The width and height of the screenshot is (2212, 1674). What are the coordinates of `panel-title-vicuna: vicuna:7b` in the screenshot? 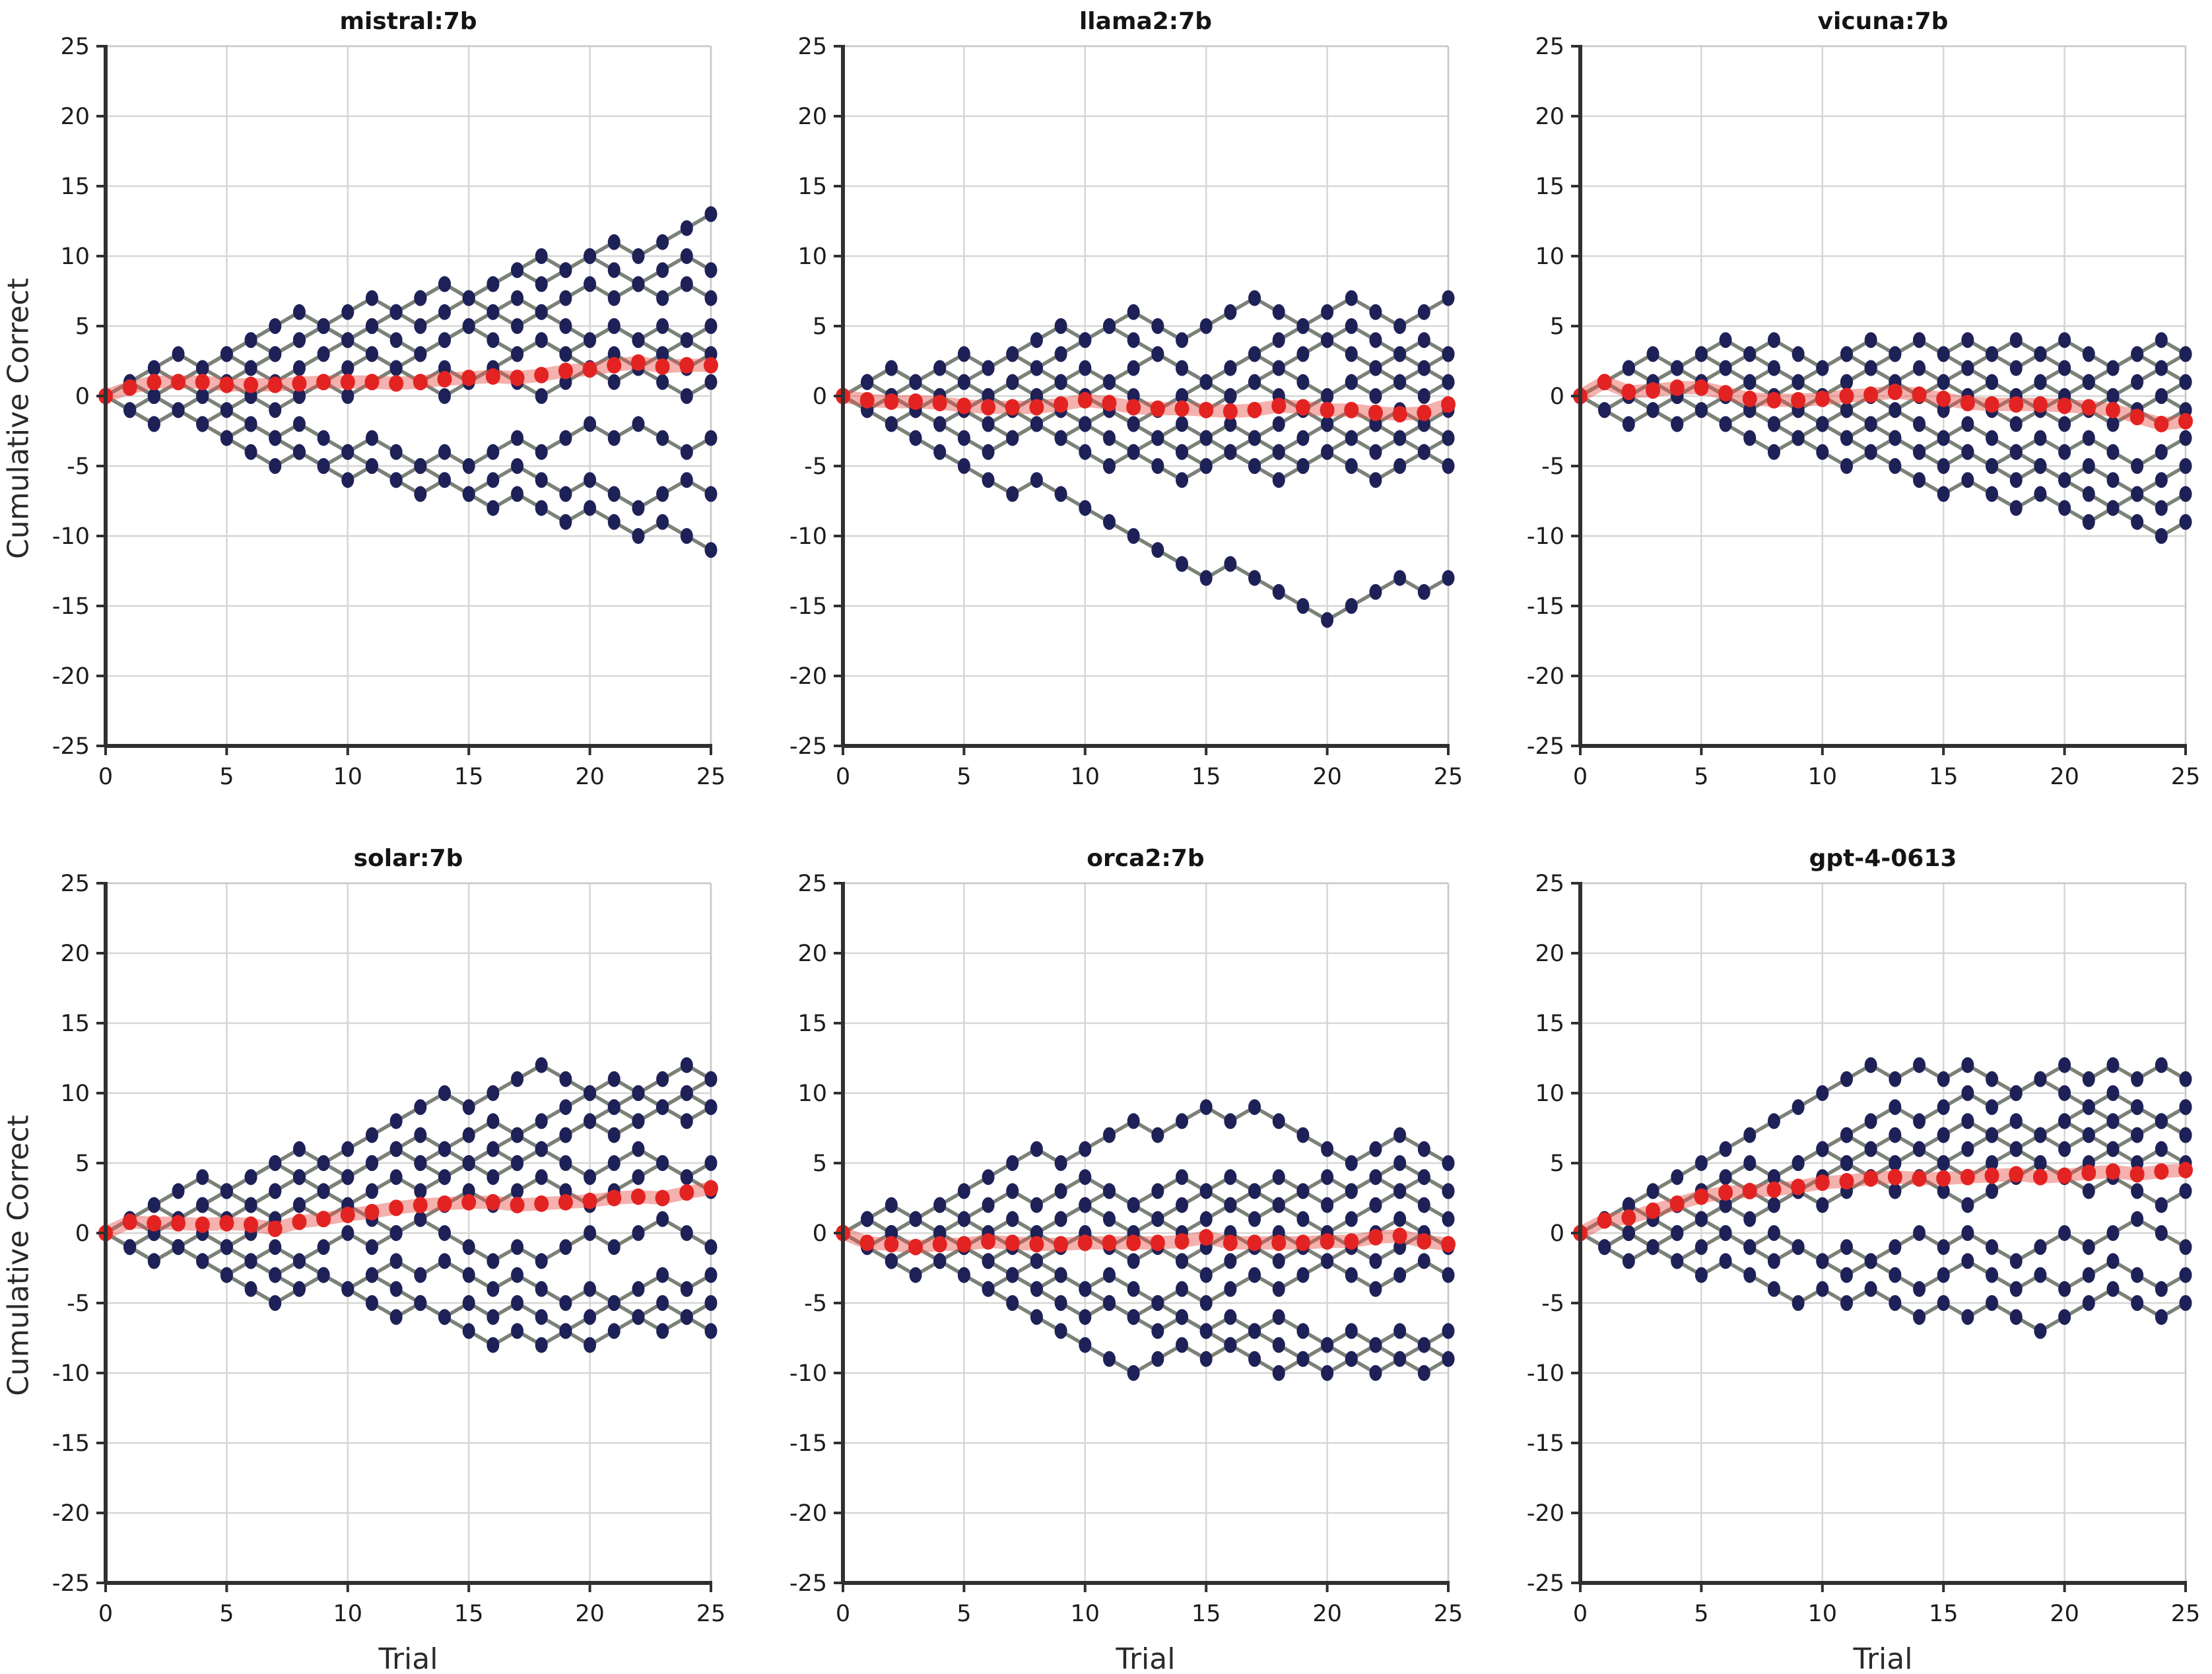 It's located at (1883, 21).